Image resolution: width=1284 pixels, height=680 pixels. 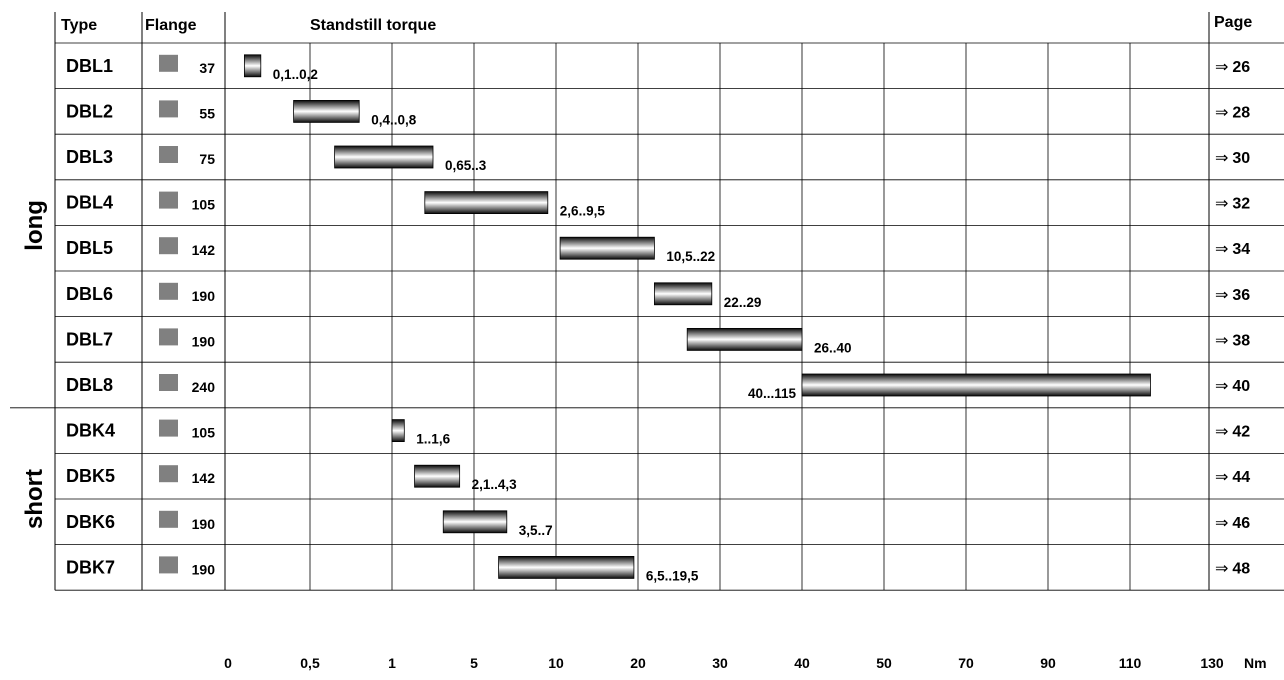 What do you see at coordinates (556, 663) in the screenshot?
I see `x-tick-label: 10` at bounding box center [556, 663].